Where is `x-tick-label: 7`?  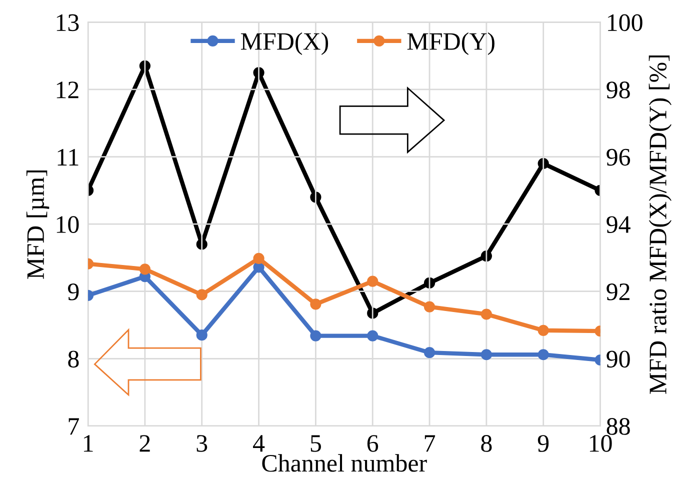 x-tick-label: 7 is located at coordinates (430, 443).